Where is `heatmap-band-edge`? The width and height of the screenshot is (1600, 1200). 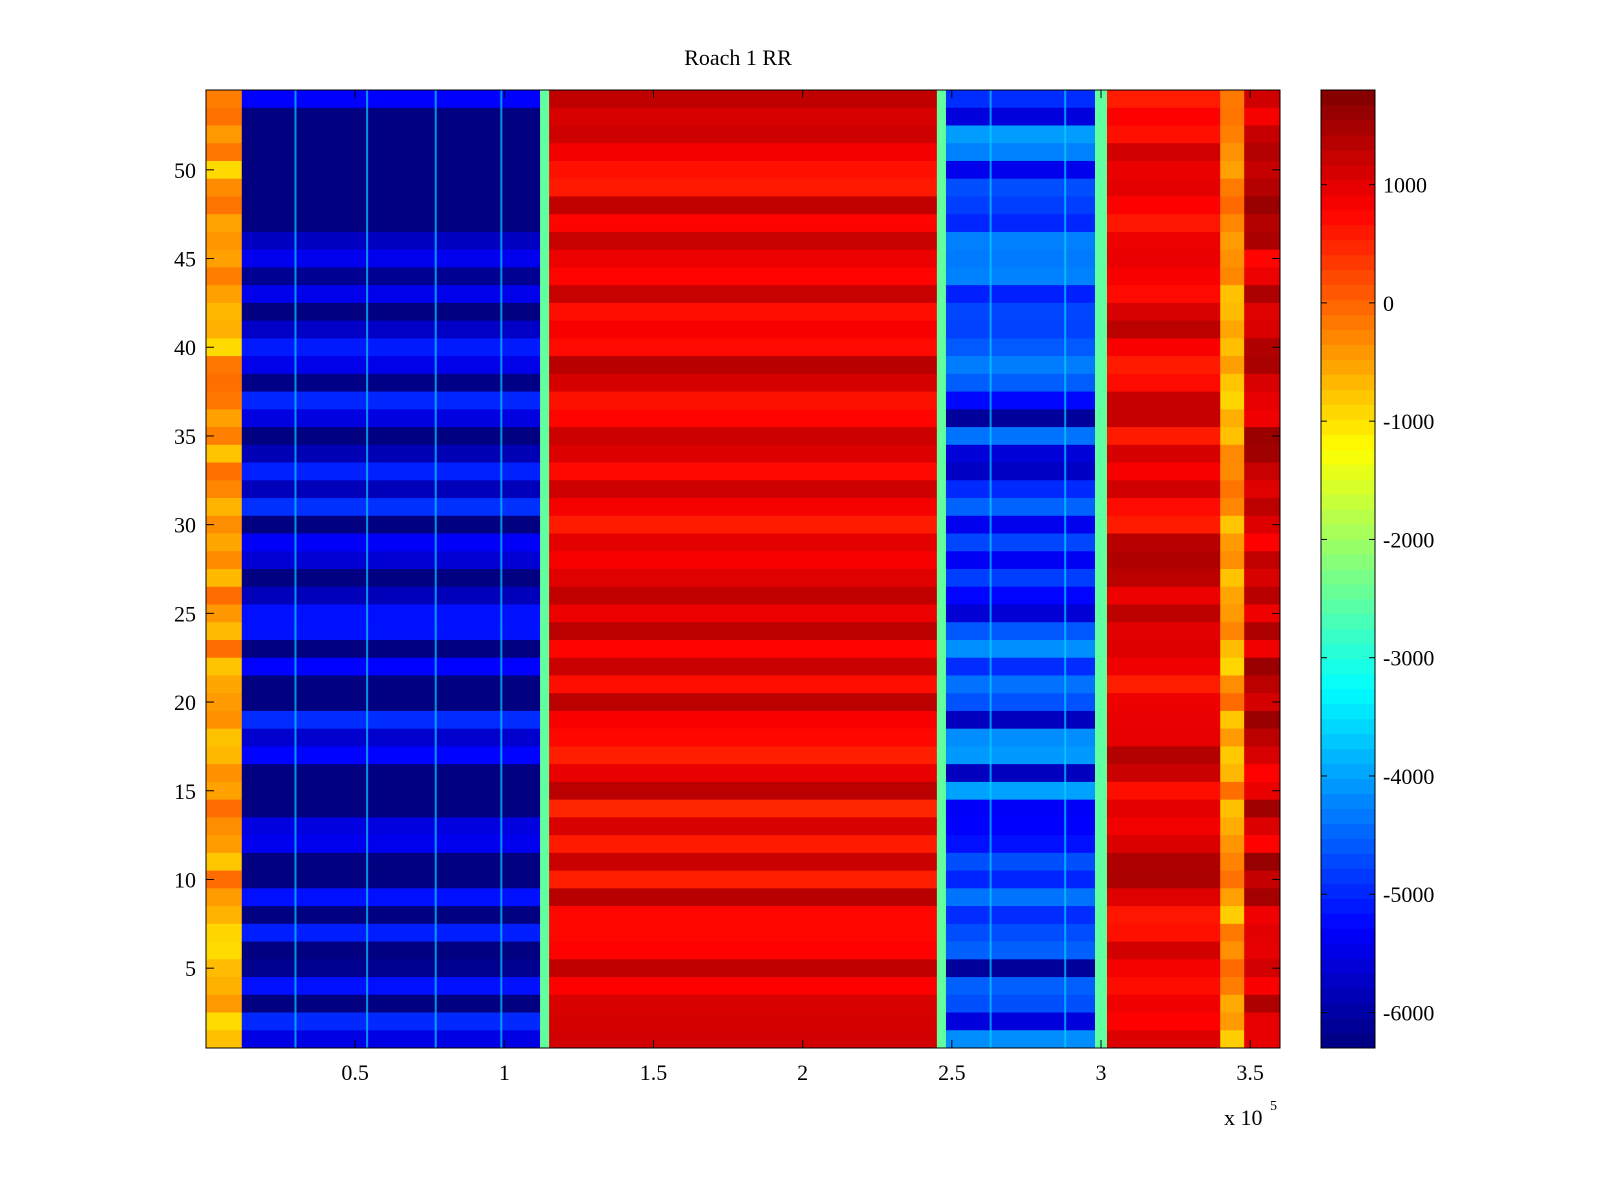 heatmap-band-edge is located at coordinates (1101, 569).